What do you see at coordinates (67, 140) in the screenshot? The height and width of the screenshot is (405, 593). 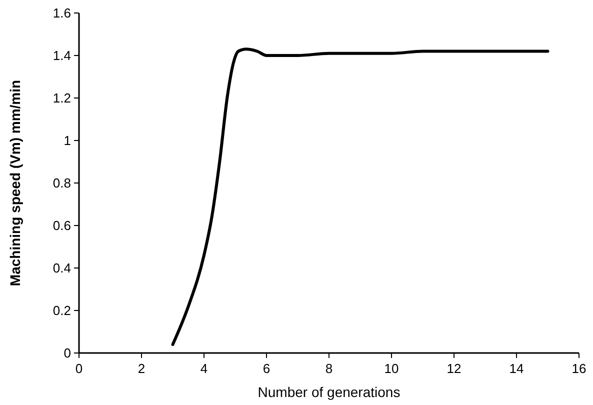 I see `y-tick-label: 1` at bounding box center [67, 140].